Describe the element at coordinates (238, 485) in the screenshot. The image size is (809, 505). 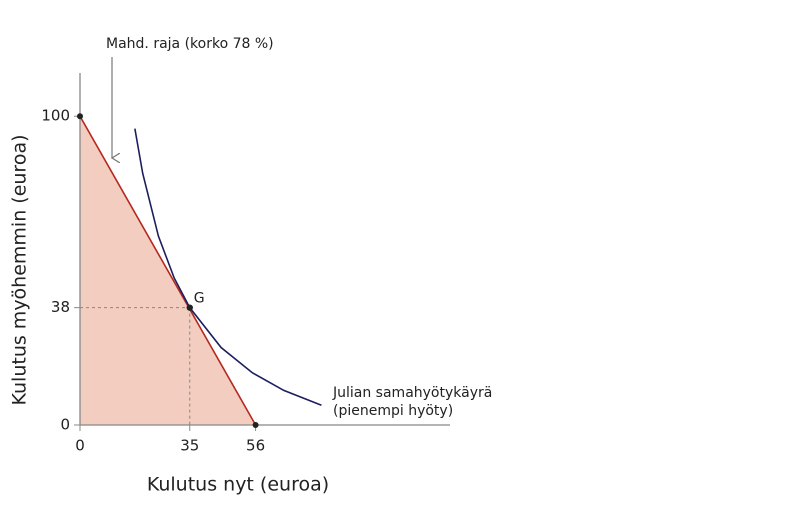
I see `x-axis-title: Kulutus nyt (euroa)` at that location.